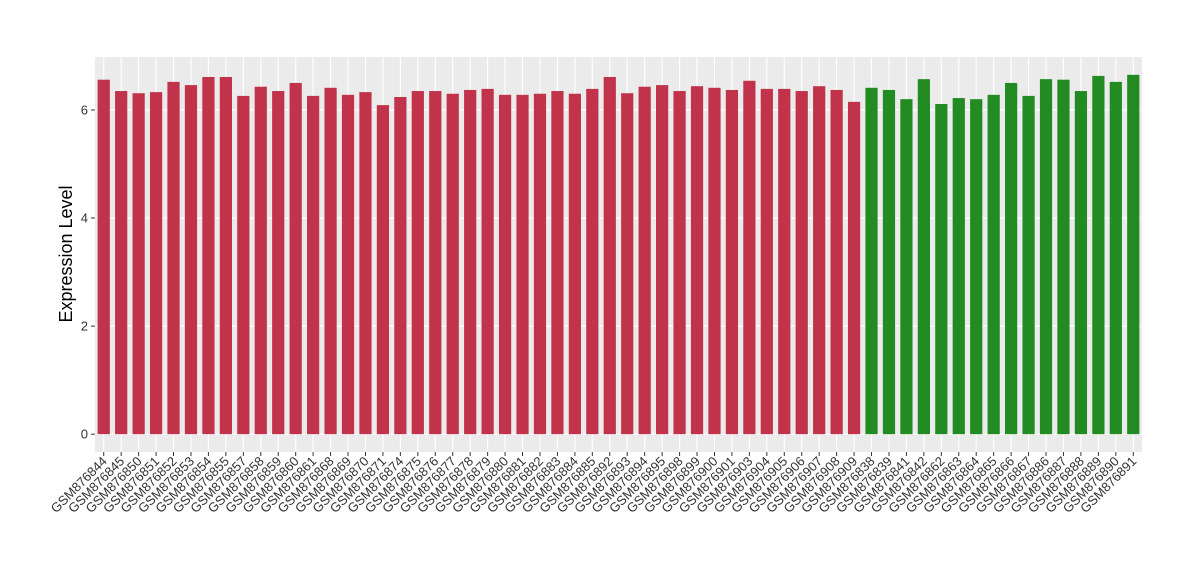 Image resolution: width=1200 pixels, height=580 pixels. Describe the element at coordinates (84, 218) in the screenshot. I see `y-tick-label: 4` at that location.